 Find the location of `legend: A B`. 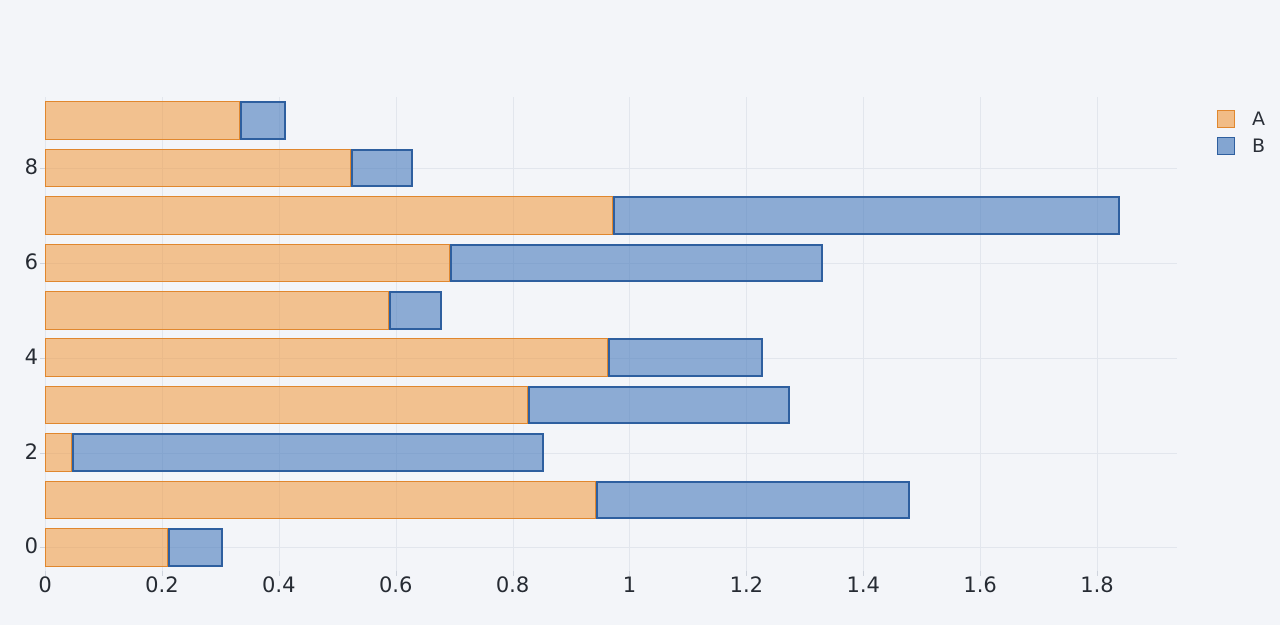

legend: A B is located at coordinates (1241, 135).